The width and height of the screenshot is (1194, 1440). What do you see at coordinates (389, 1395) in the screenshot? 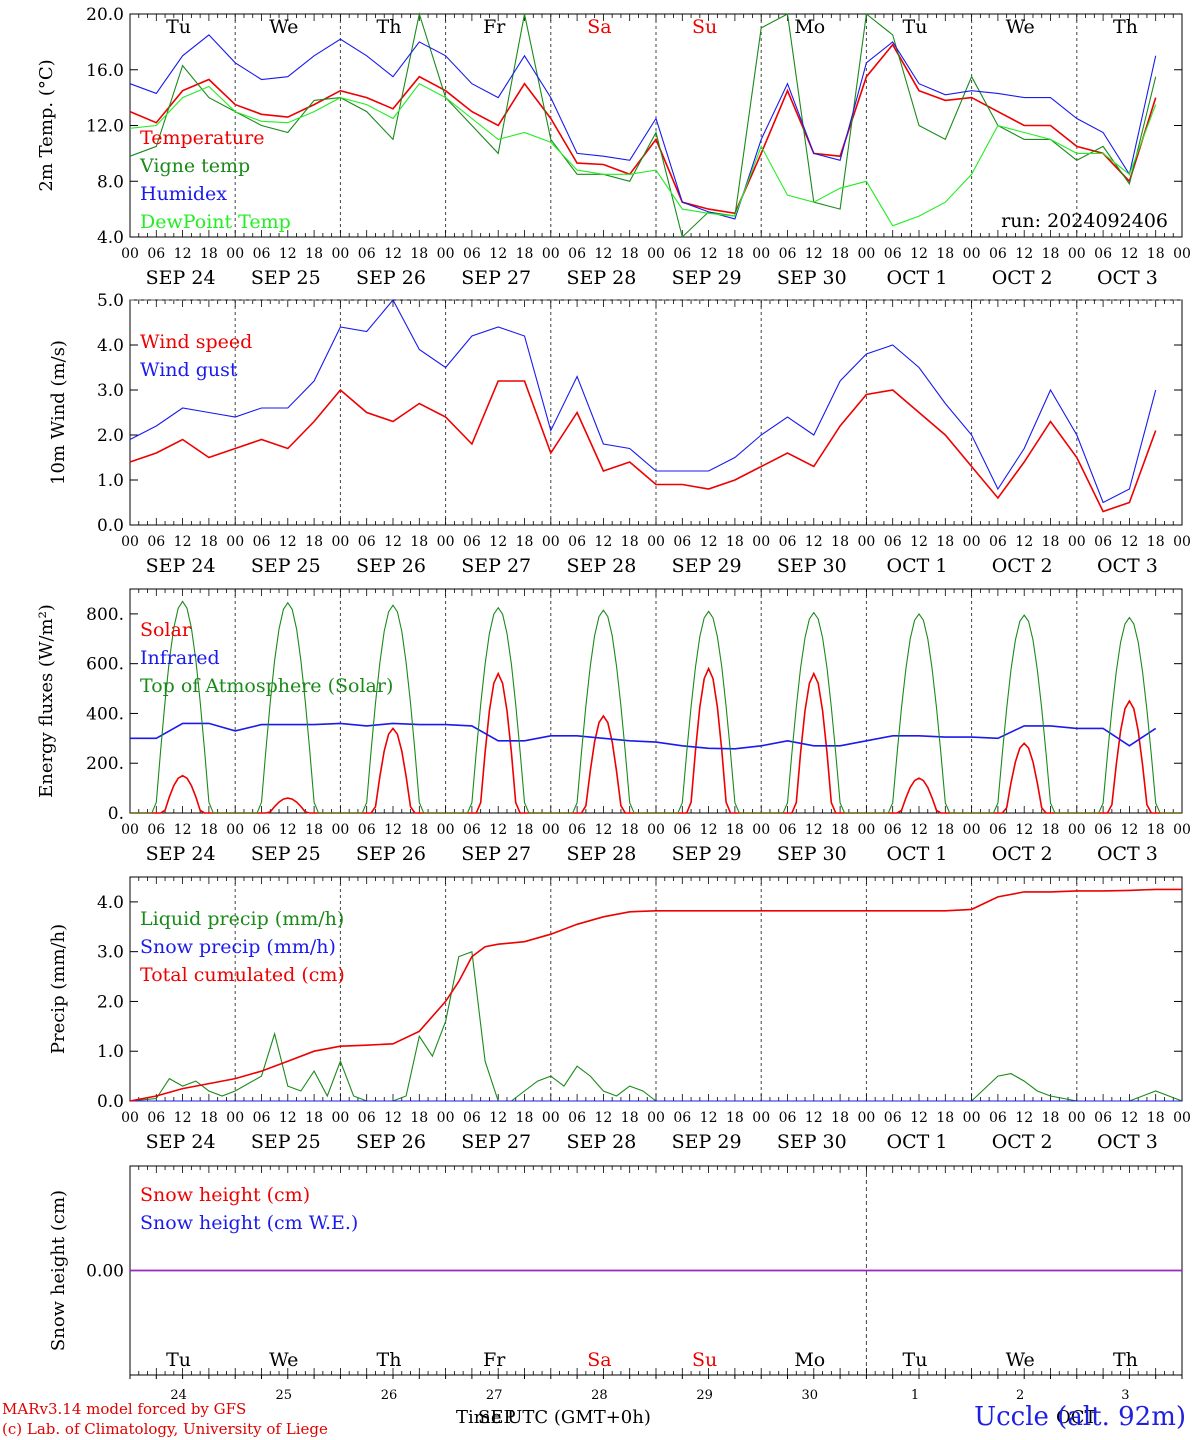
I see `day-number-label: 26` at bounding box center [389, 1395].